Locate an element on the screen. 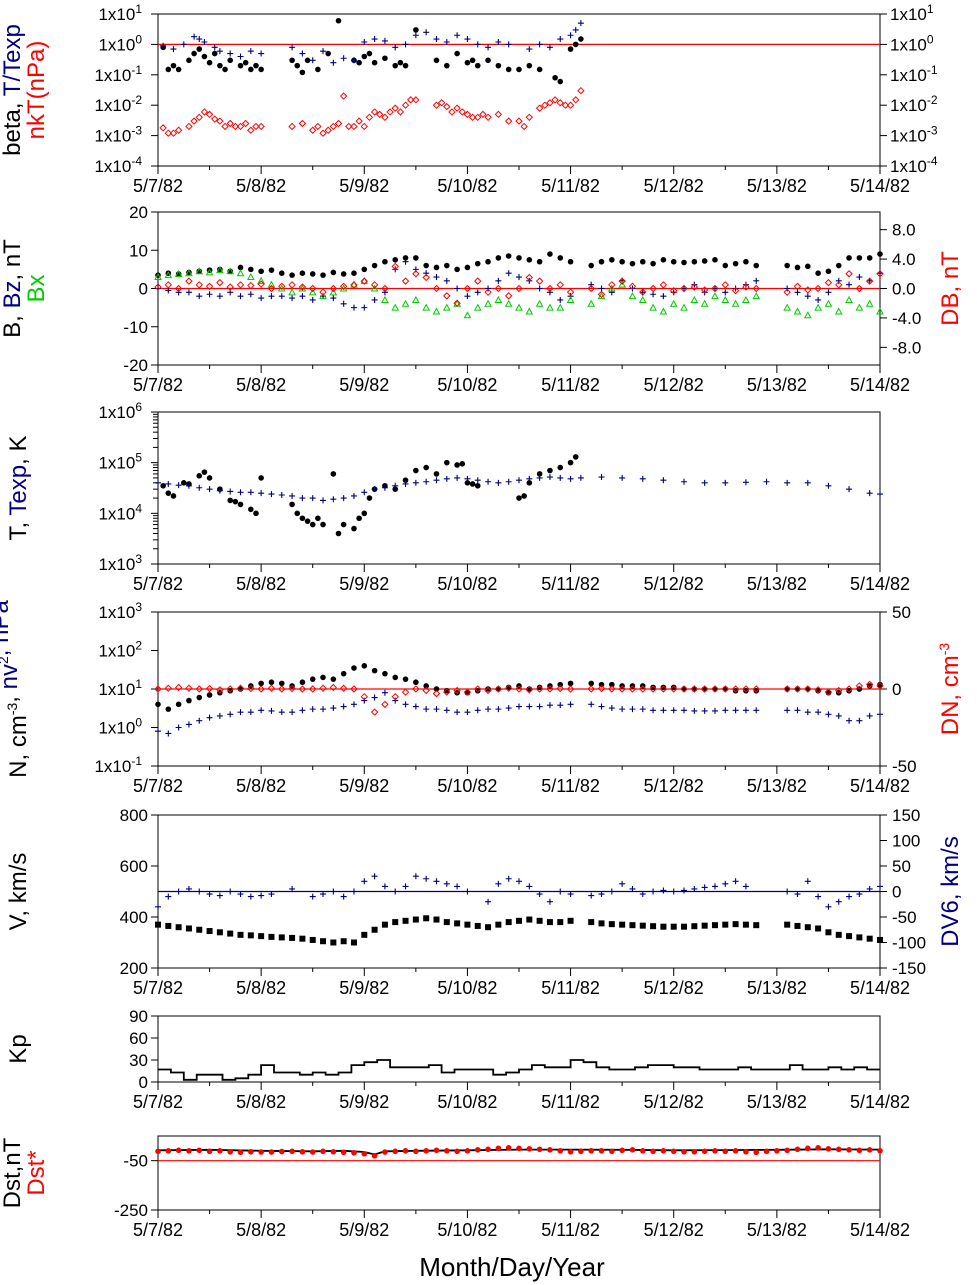 The width and height of the screenshot is (977, 1285). series-beta-TTexp is located at coordinates (372, 43).